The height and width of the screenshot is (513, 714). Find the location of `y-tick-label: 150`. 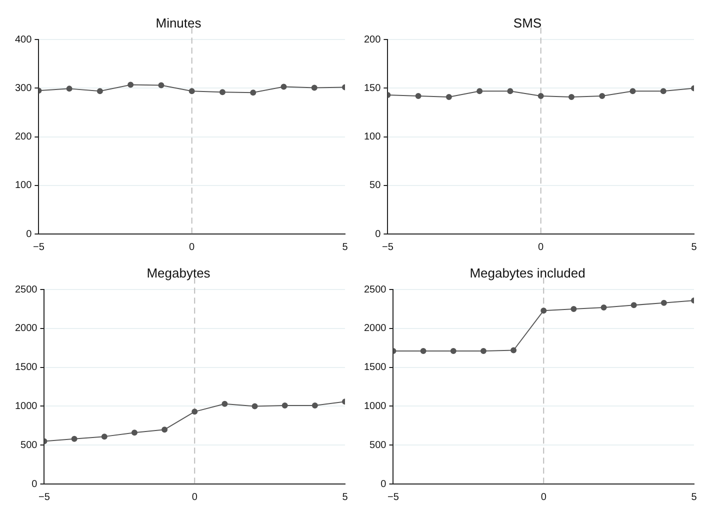

y-tick-label: 150 is located at coordinates (373, 88).